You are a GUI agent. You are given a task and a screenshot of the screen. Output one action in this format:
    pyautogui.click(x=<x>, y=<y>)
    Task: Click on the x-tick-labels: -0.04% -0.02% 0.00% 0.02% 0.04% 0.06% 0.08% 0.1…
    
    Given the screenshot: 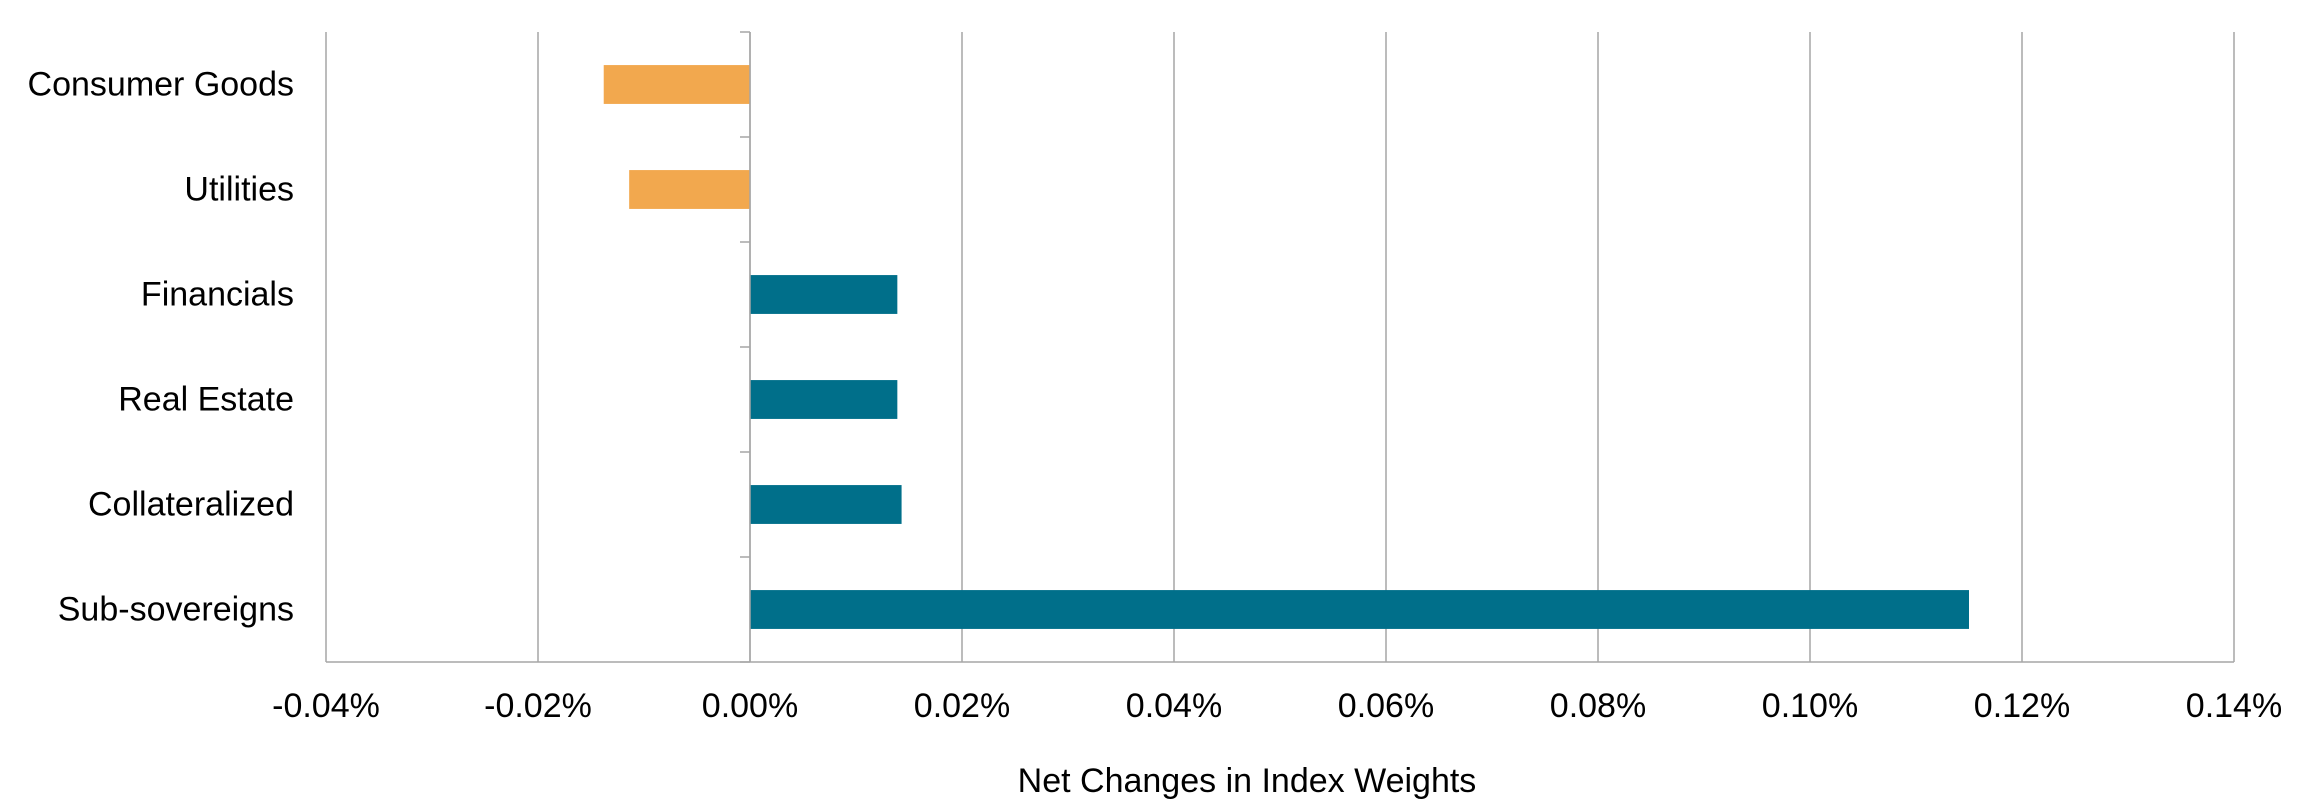 What is the action you would take?
    pyautogui.click(x=1277, y=706)
    